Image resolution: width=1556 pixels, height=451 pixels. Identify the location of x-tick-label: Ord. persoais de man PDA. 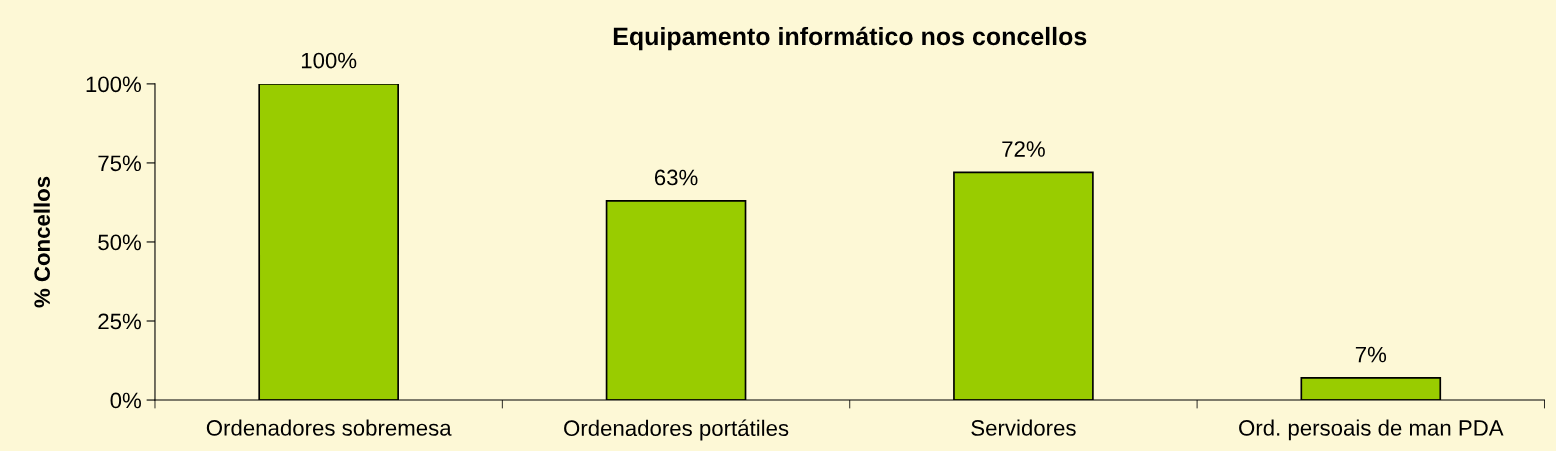
(1371, 430).